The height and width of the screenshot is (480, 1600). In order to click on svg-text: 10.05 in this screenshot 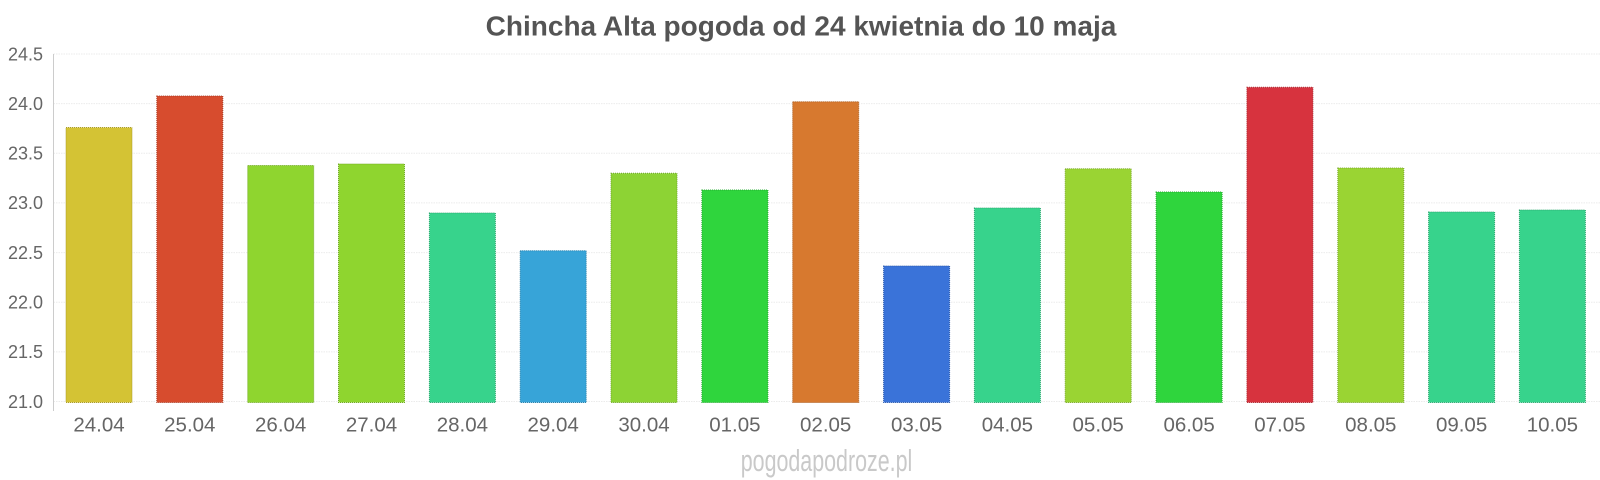, I will do `click(1552, 425)`.